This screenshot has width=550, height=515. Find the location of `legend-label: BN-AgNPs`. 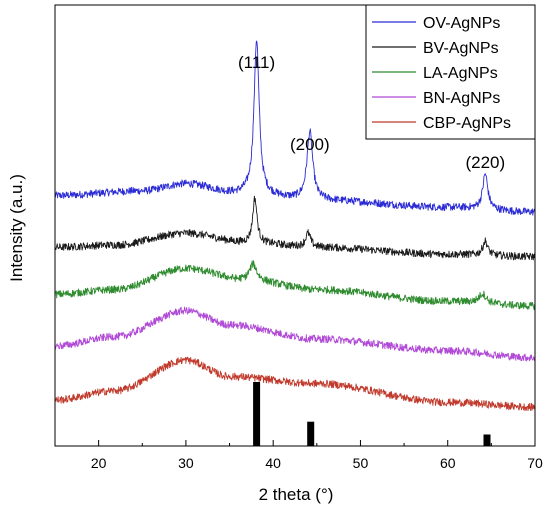

legend-label: BN-AgNPs is located at coordinates (461, 98).